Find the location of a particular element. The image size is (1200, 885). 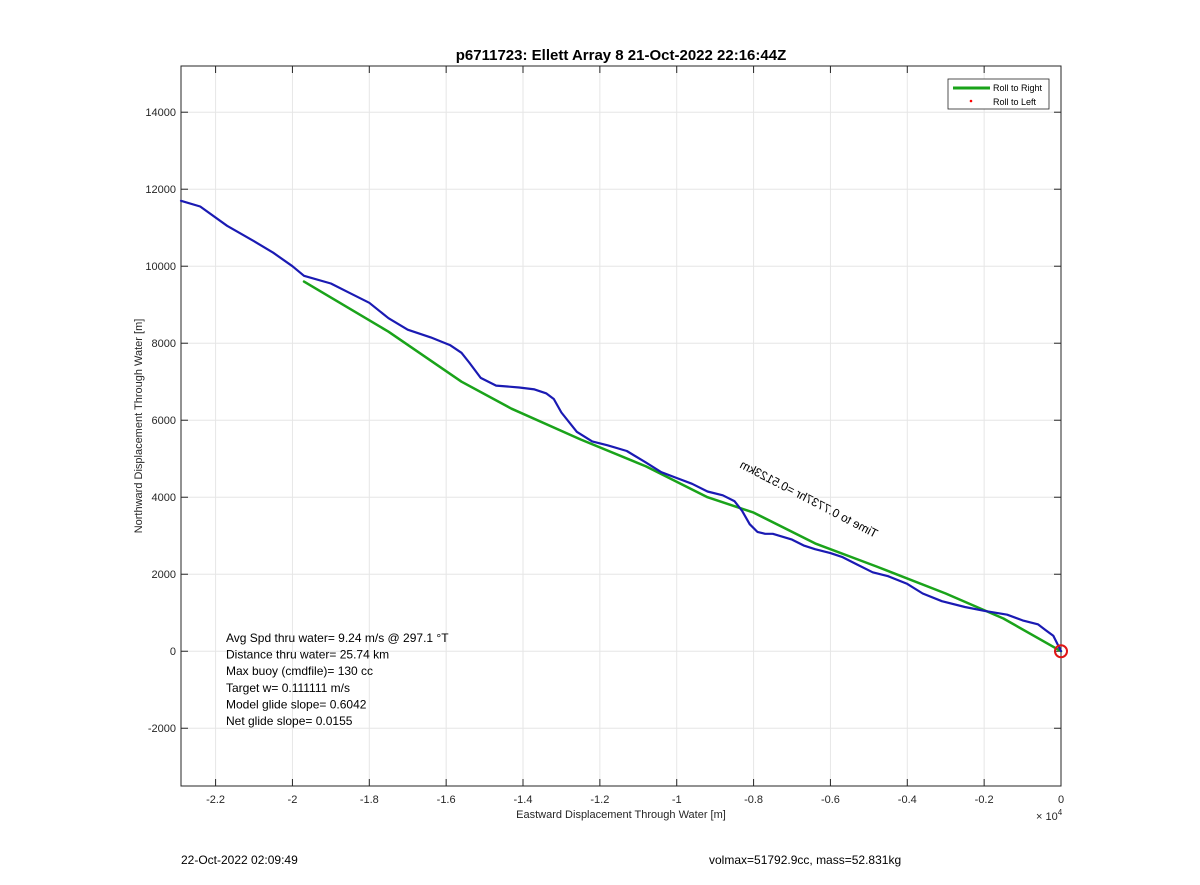

x-tick-label: -0.8 is located at coordinates (753, 800).